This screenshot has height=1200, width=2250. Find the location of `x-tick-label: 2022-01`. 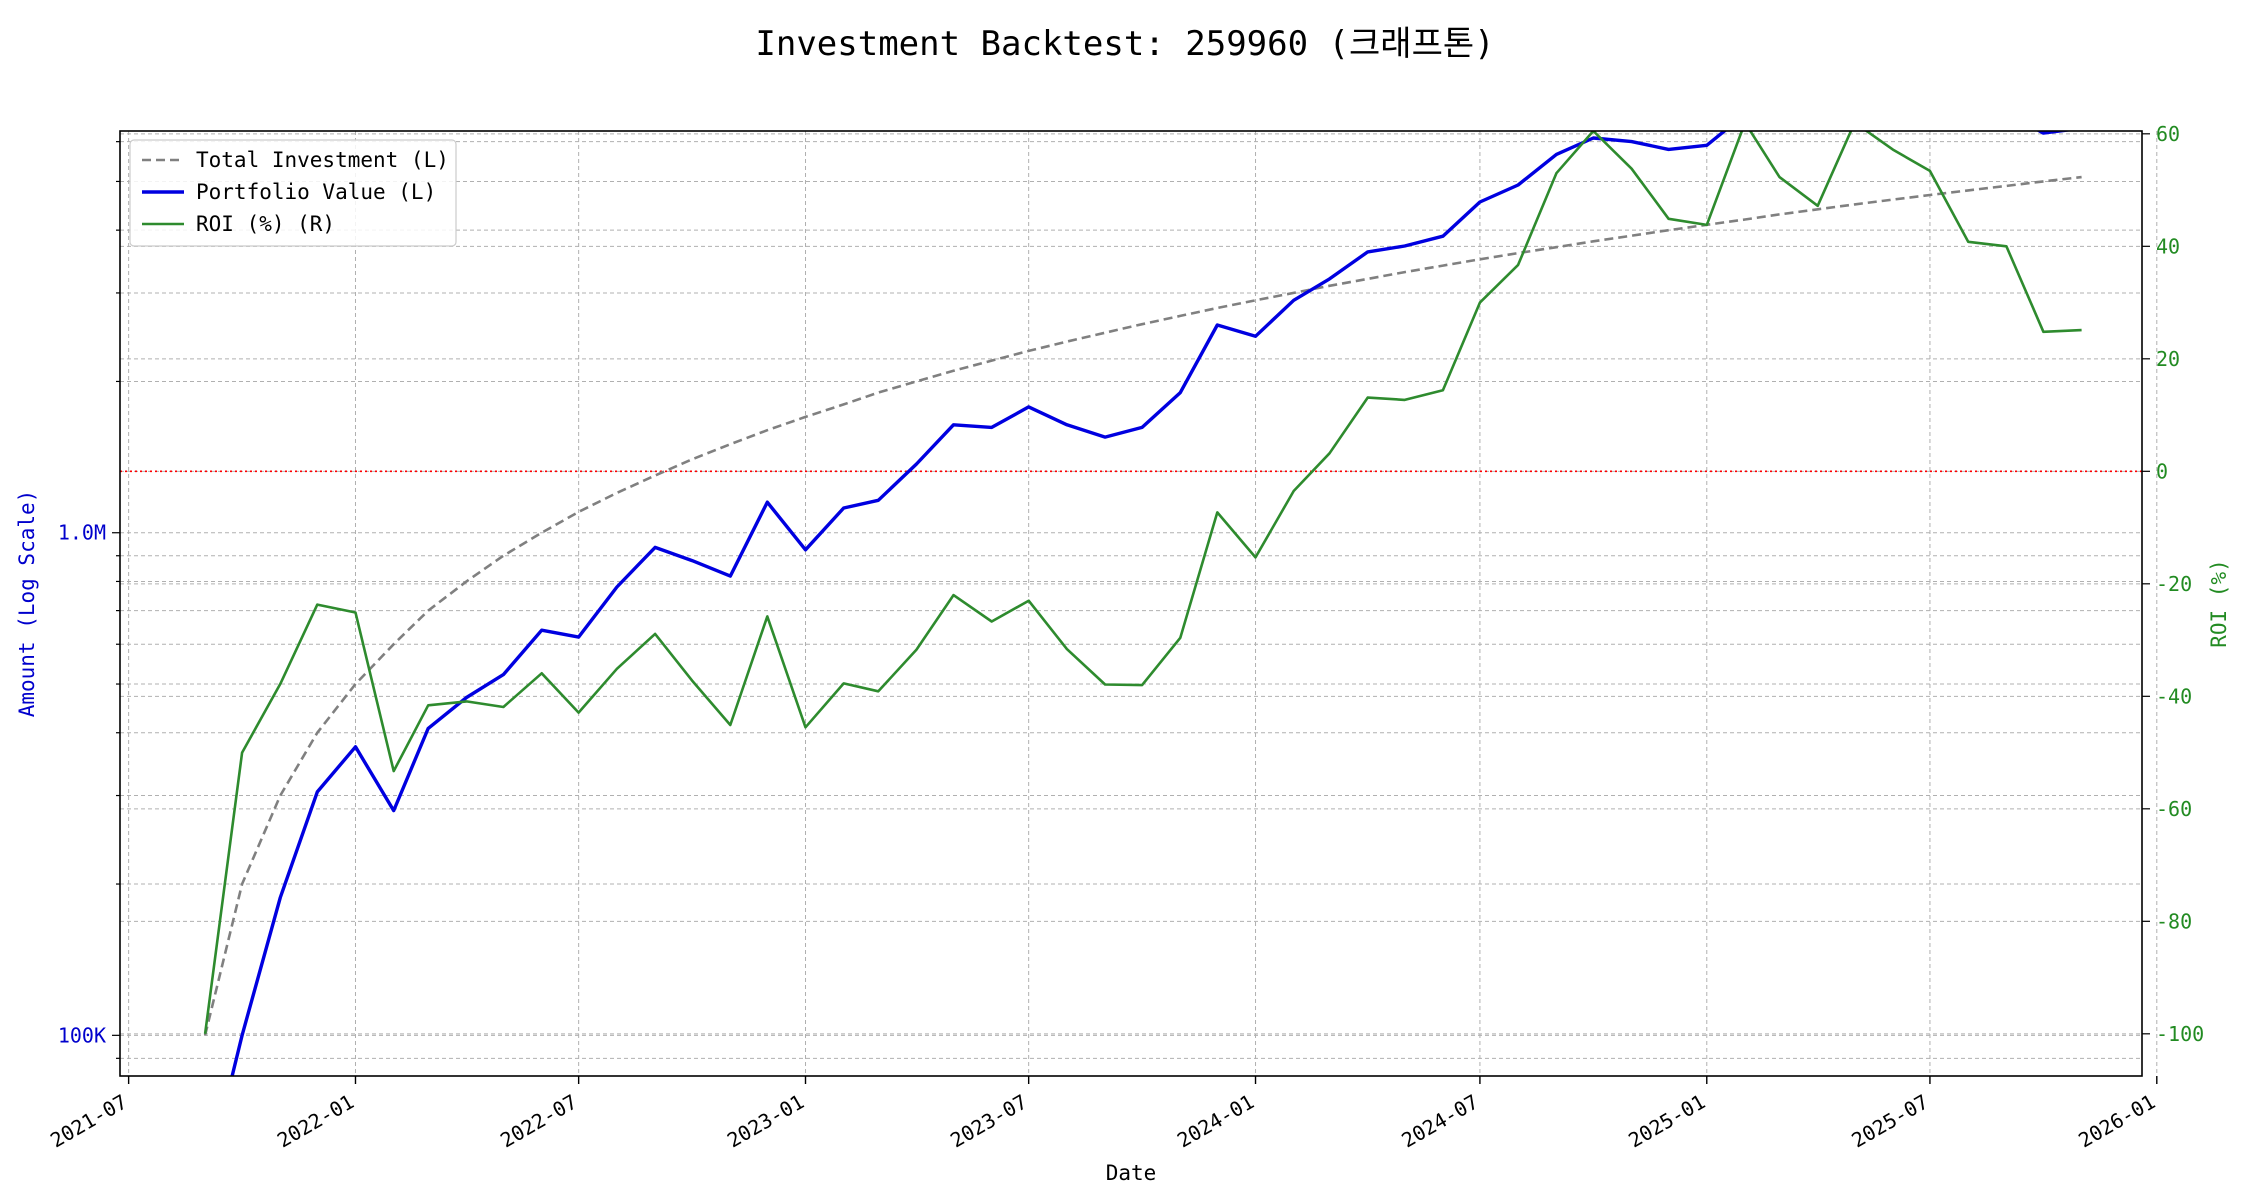

x-tick-label: 2022-01 is located at coordinates (315, 1121).